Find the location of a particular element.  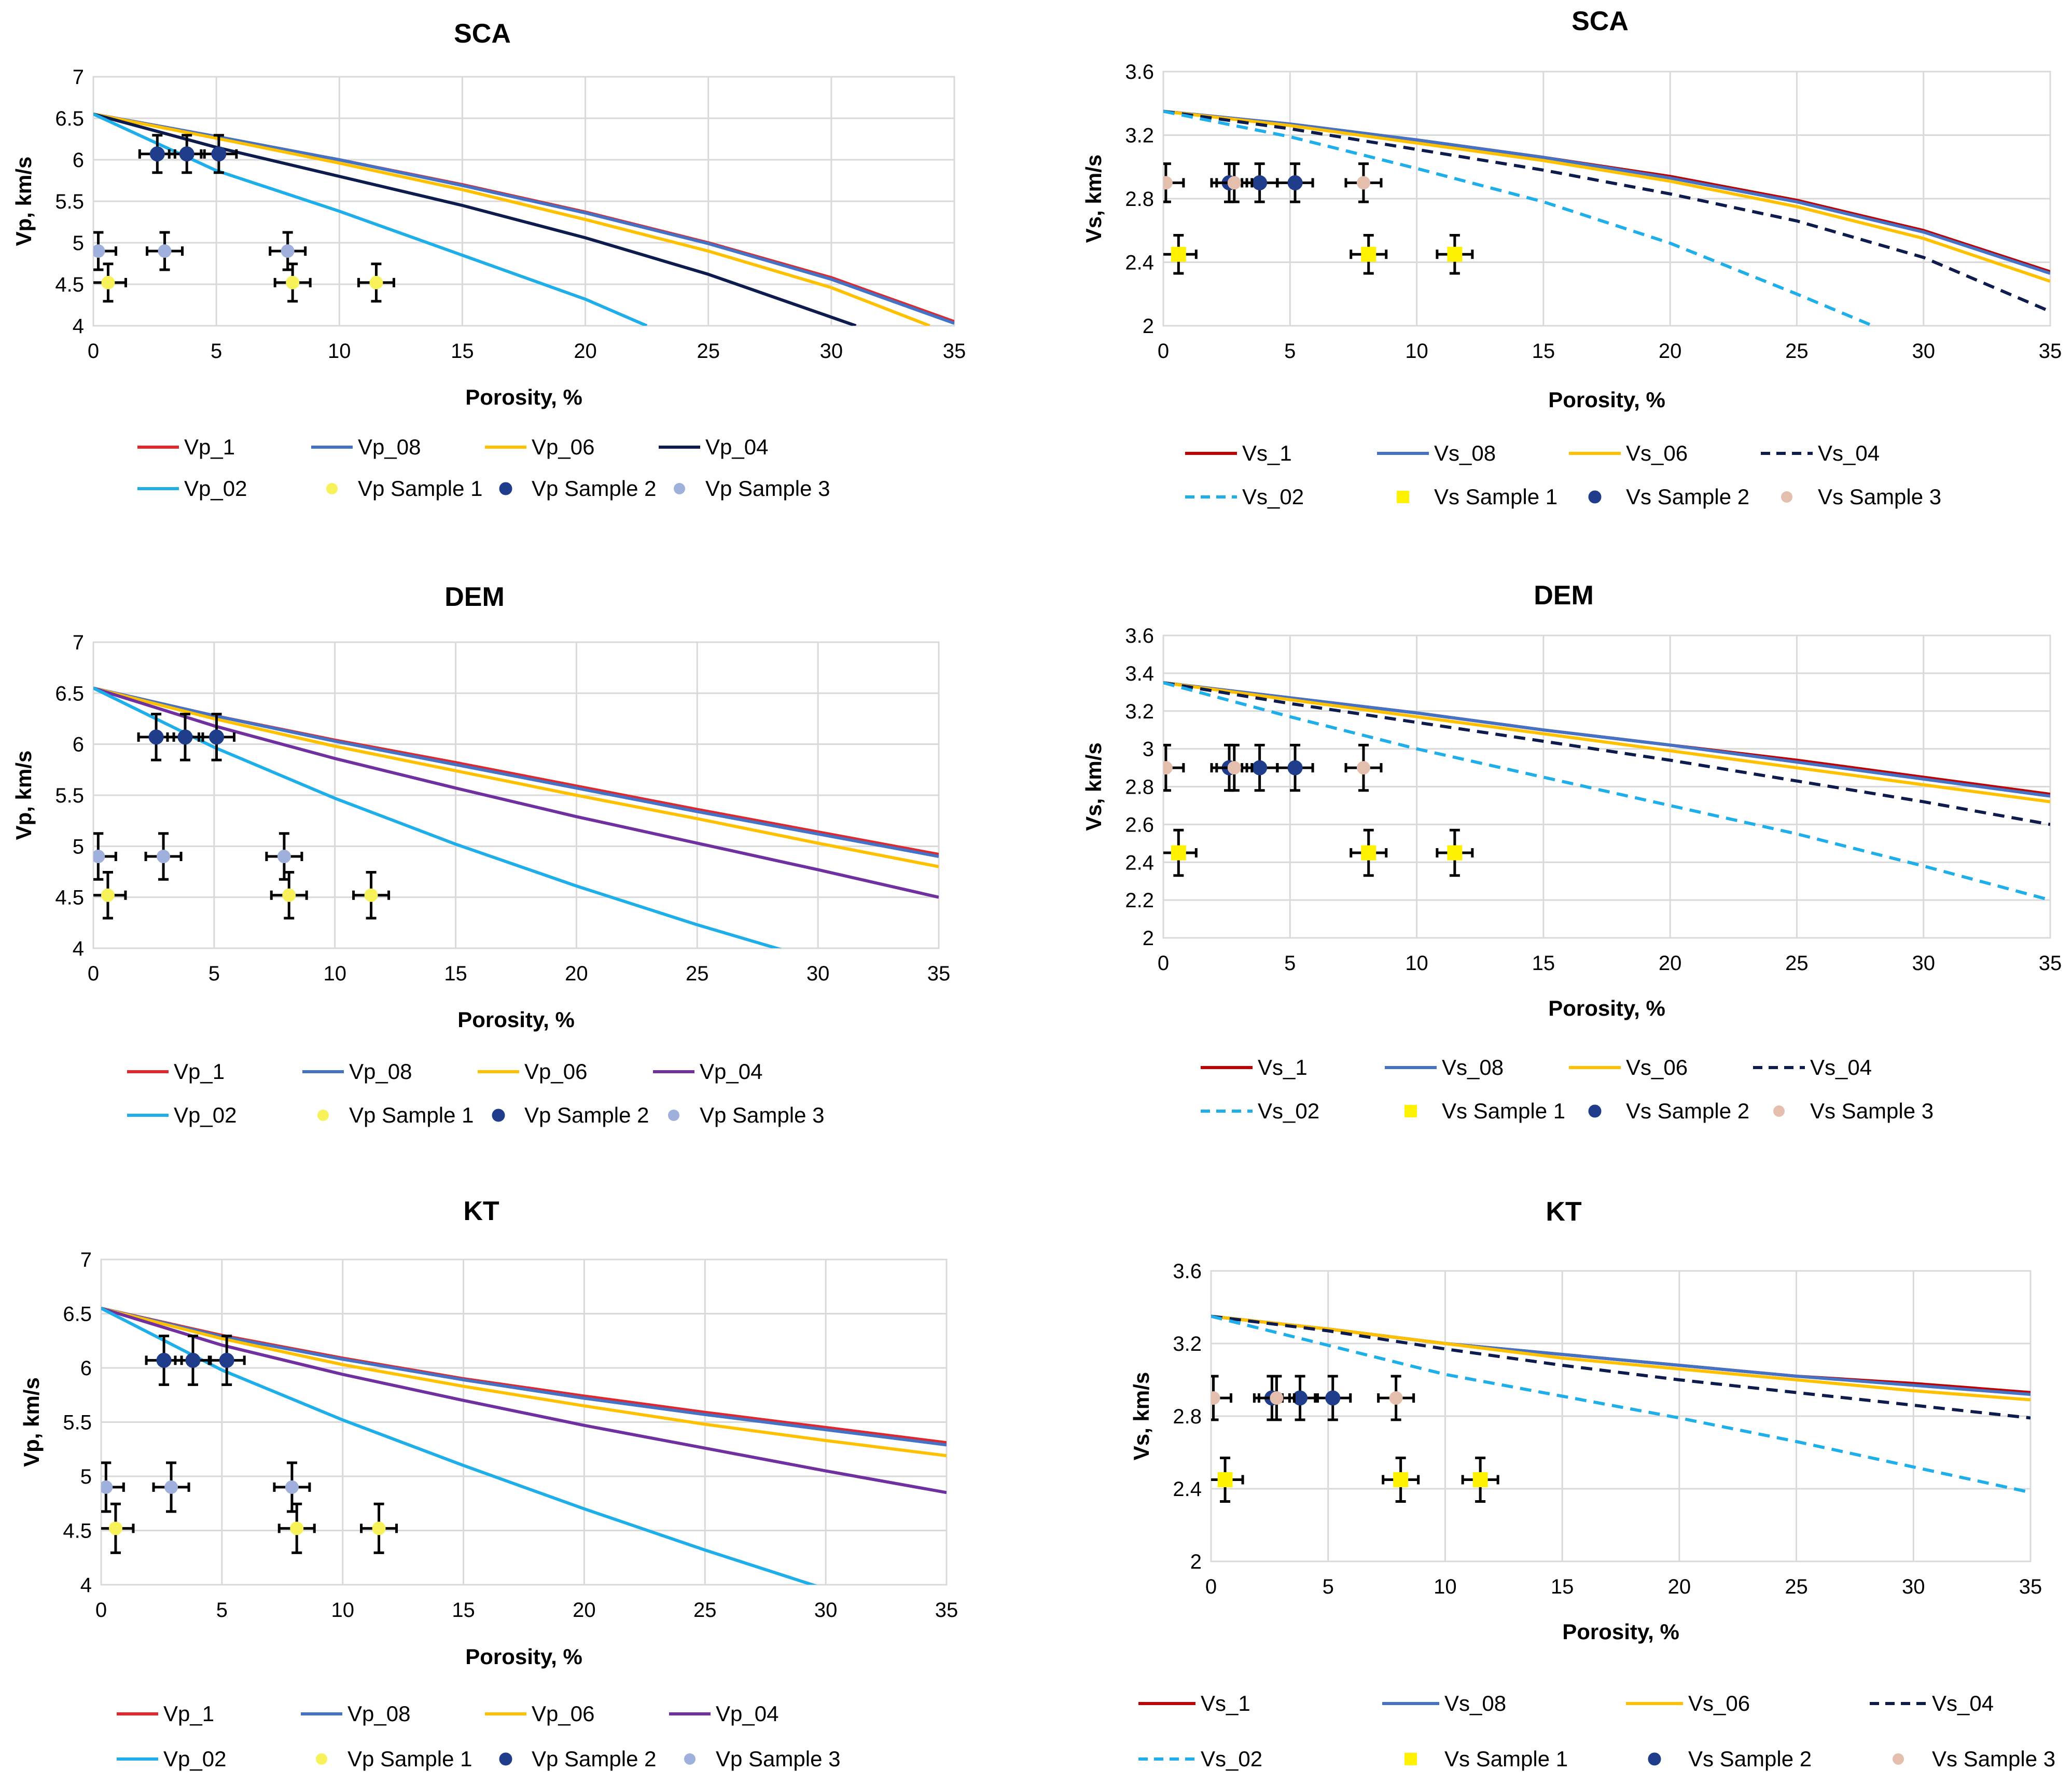

legend-item: Vp Sample 2 is located at coordinates (577, 1759).